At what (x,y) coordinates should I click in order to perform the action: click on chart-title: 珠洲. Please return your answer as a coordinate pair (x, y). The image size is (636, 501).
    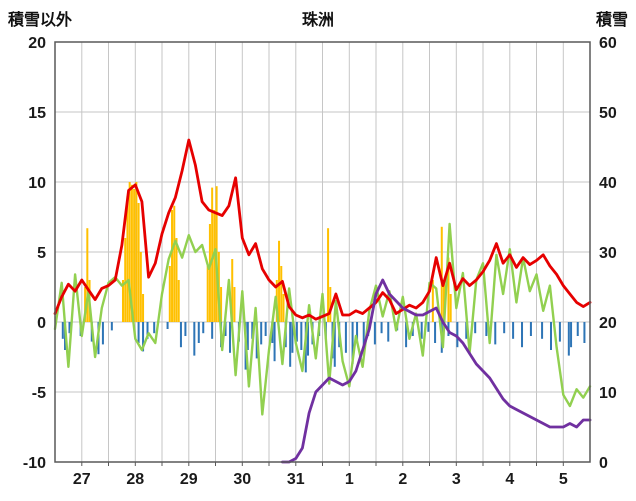
    Looking at the image, I should click on (317, 20).